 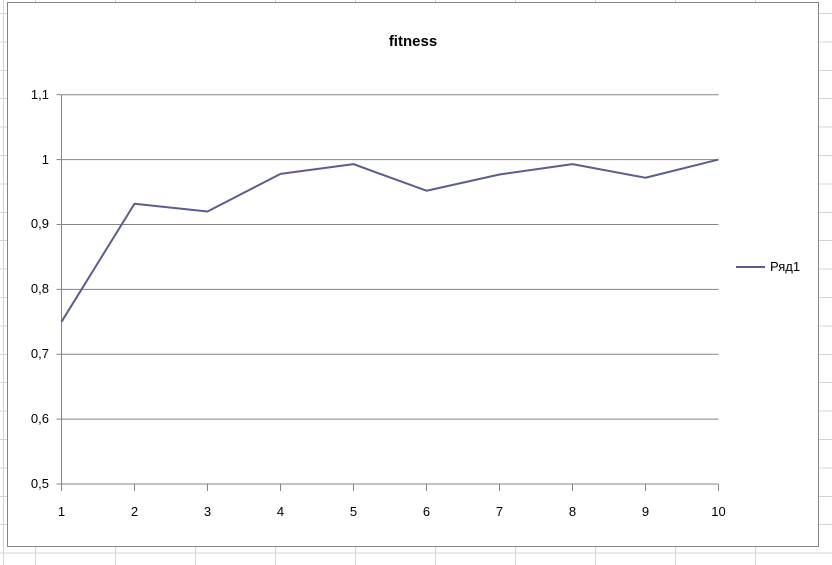 I want to click on x-tick-label: 10, so click(x=718, y=511).